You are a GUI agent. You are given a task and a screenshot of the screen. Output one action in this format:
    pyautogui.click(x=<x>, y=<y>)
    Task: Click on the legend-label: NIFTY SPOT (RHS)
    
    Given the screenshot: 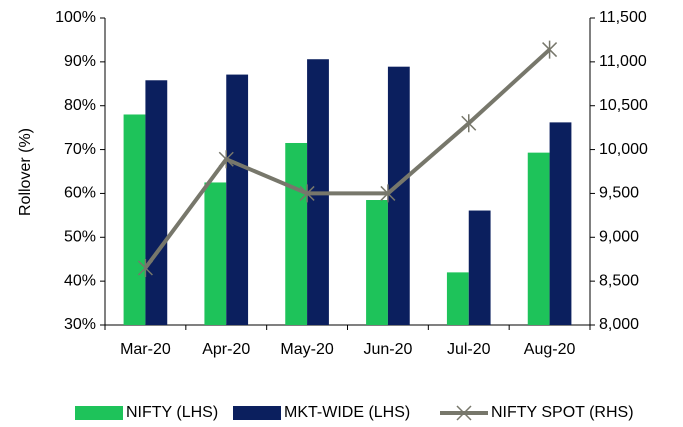 What is the action you would take?
    pyautogui.click(x=562, y=412)
    